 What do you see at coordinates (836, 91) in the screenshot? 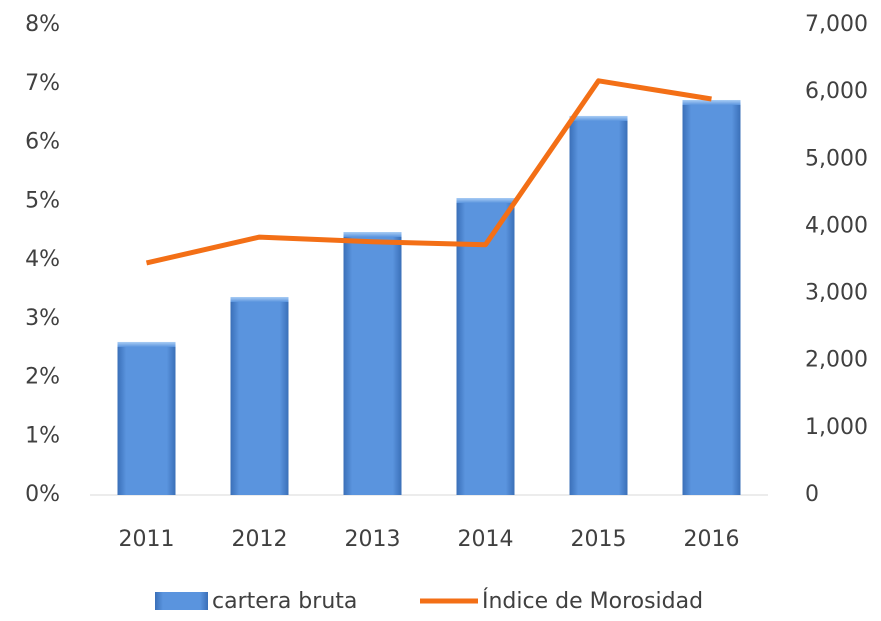
I see `y2-tick-label: 6,000` at bounding box center [836, 91].